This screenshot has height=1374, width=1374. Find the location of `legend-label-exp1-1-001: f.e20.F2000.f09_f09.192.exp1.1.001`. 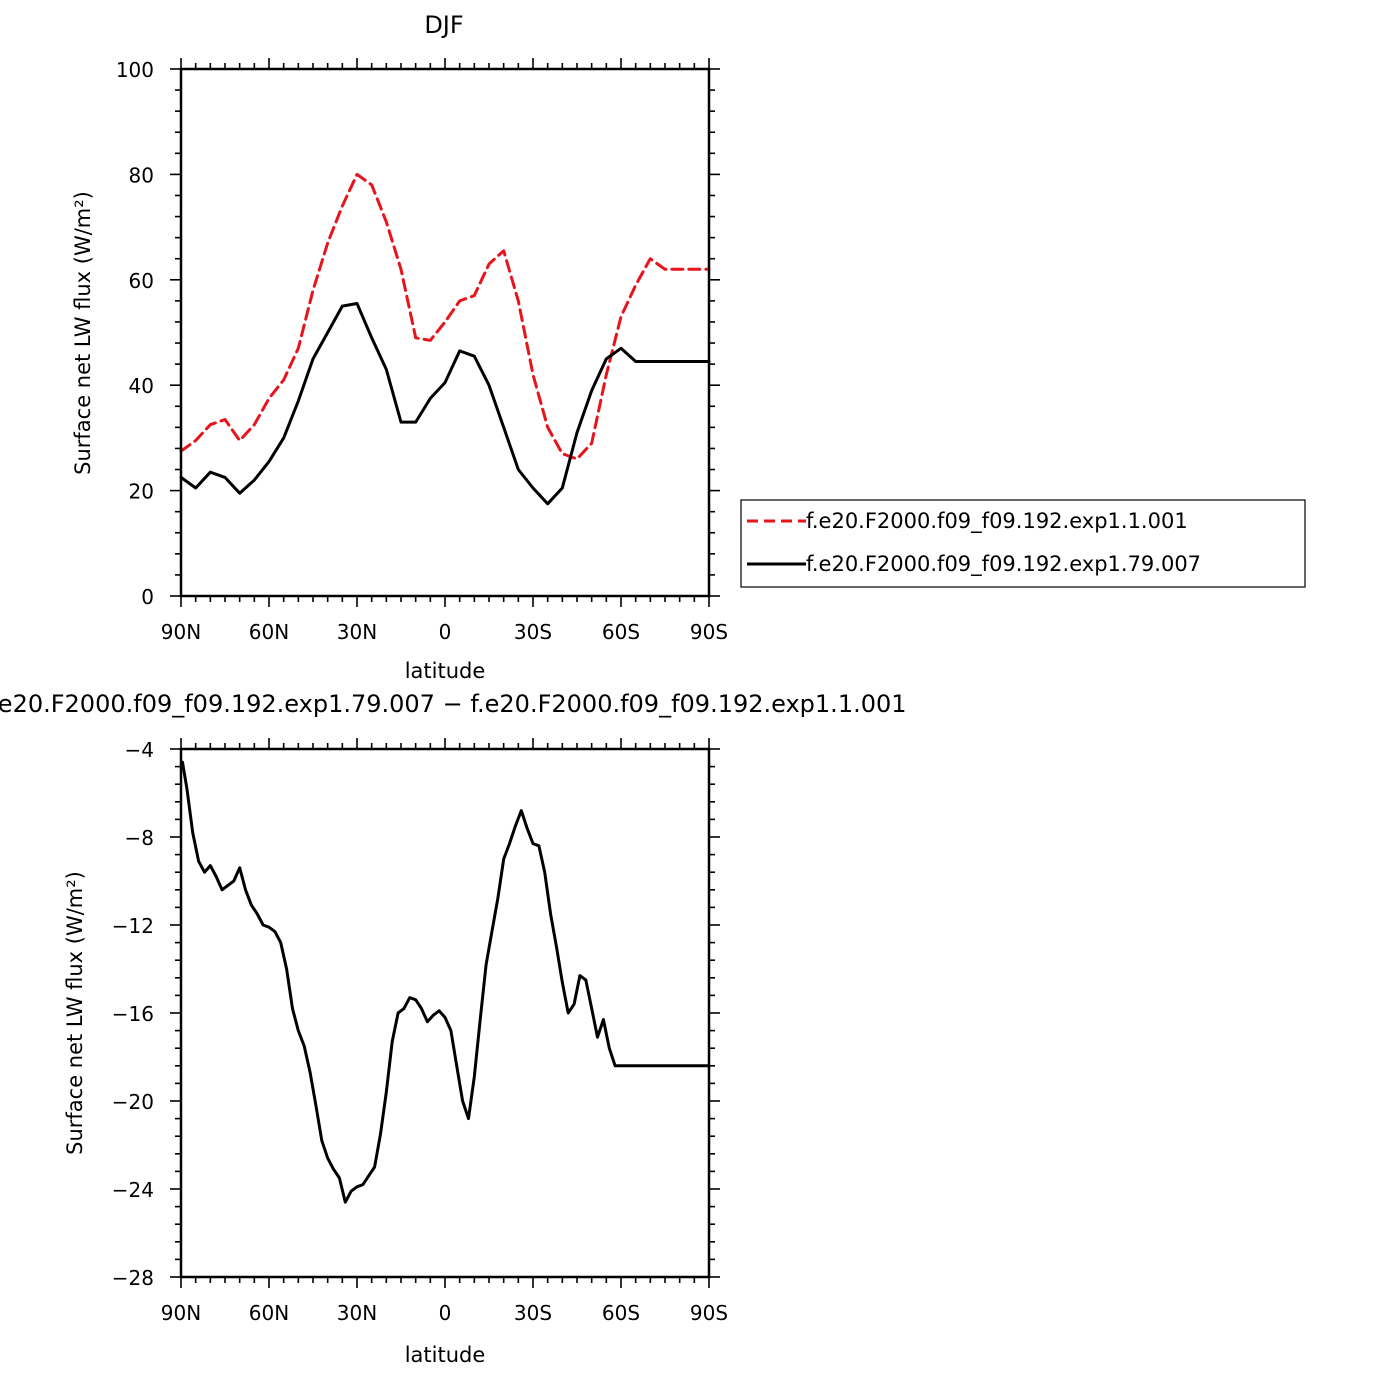

legend-label-exp1-1-001: f.e20.F2000.f09_f09.192.exp1.1.001 is located at coordinates (997, 521).